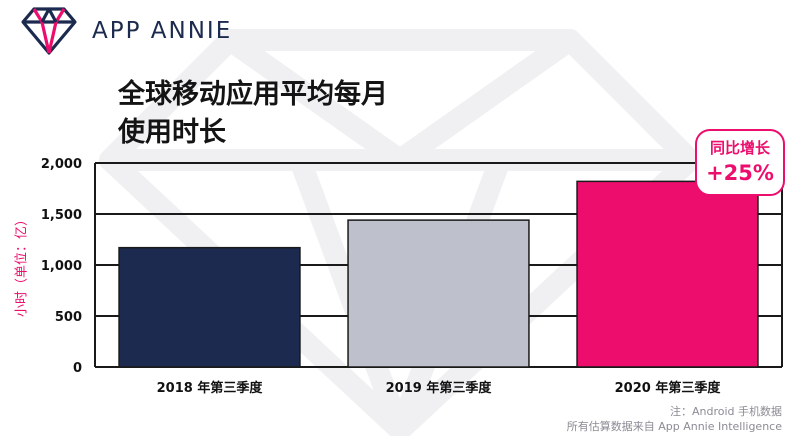 Image resolution: width=800 pixels, height=436 pixels. Describe the element at coordinates (674, 426) in the screenshot. I see `footnote-line-2: 所有估算数据来自 App Annie Intelligence` at that location.